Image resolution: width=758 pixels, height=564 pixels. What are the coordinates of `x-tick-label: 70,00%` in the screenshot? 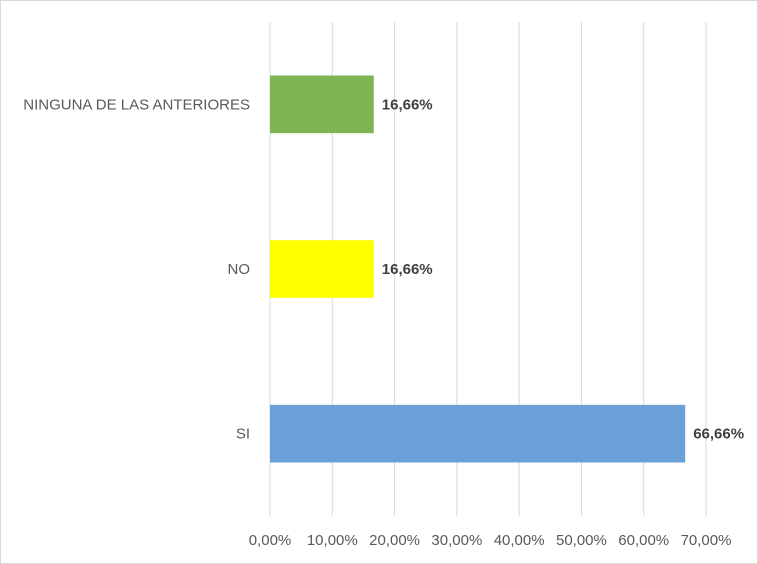 It's located at (706, 540).